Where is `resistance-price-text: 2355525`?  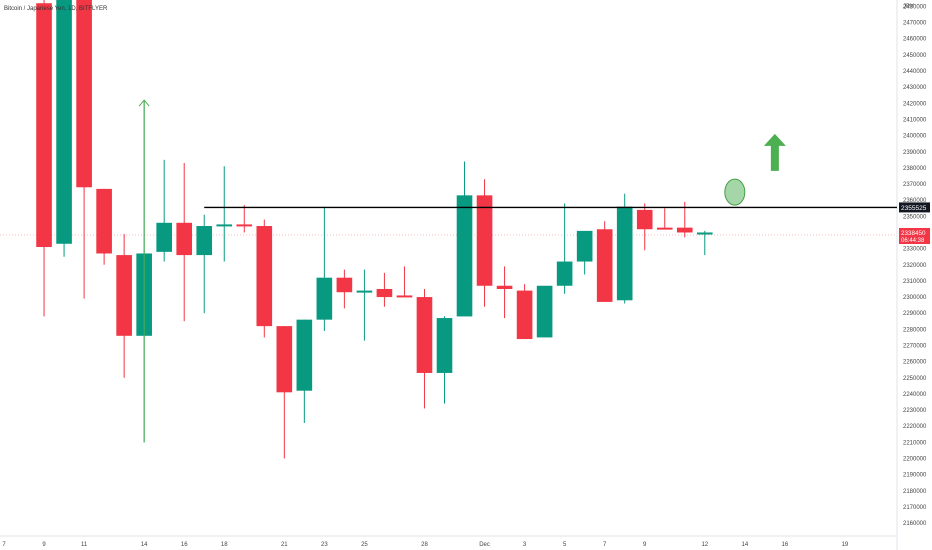 resistance-price-text: 2355525 is located at coordinates (914, 208).